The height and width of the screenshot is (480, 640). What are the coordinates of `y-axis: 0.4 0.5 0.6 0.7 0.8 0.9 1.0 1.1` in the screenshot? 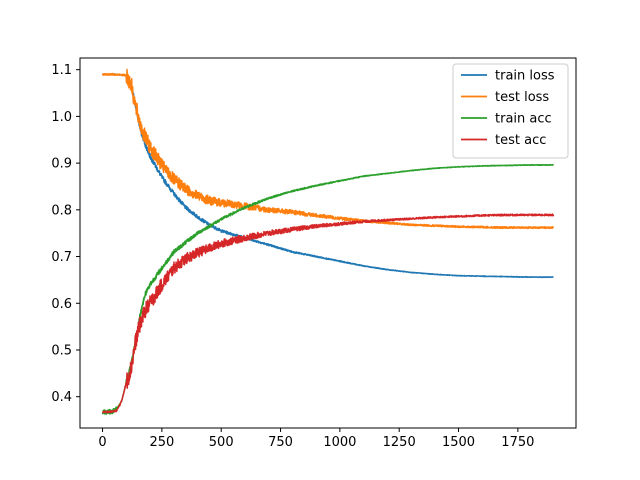 It's located at (65, 234).